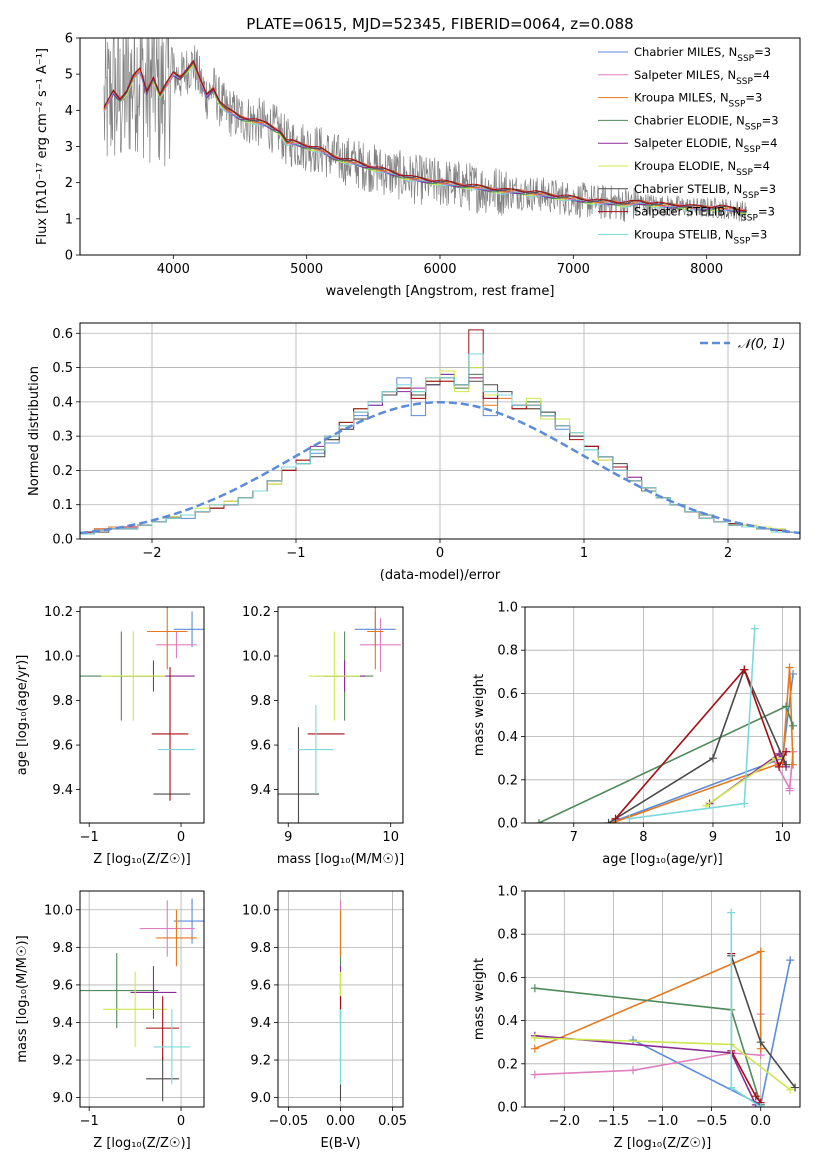 The image size is (819, 1170). What do you see at coordinates (390, 837) in the screenshot?
I see `x-tick-label: 10` at bounding box center [390, 837].